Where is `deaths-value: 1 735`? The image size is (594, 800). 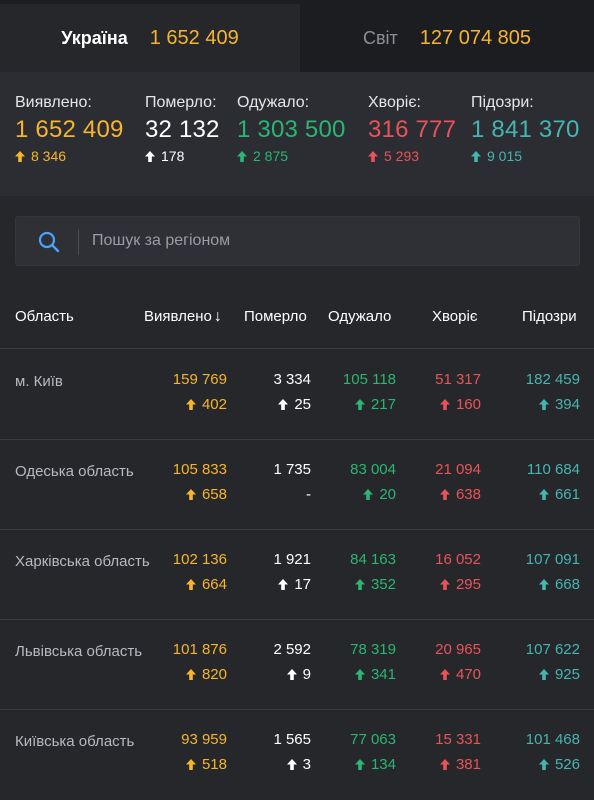 deaths-value: 1 735 is located at coordinates (292, 469).